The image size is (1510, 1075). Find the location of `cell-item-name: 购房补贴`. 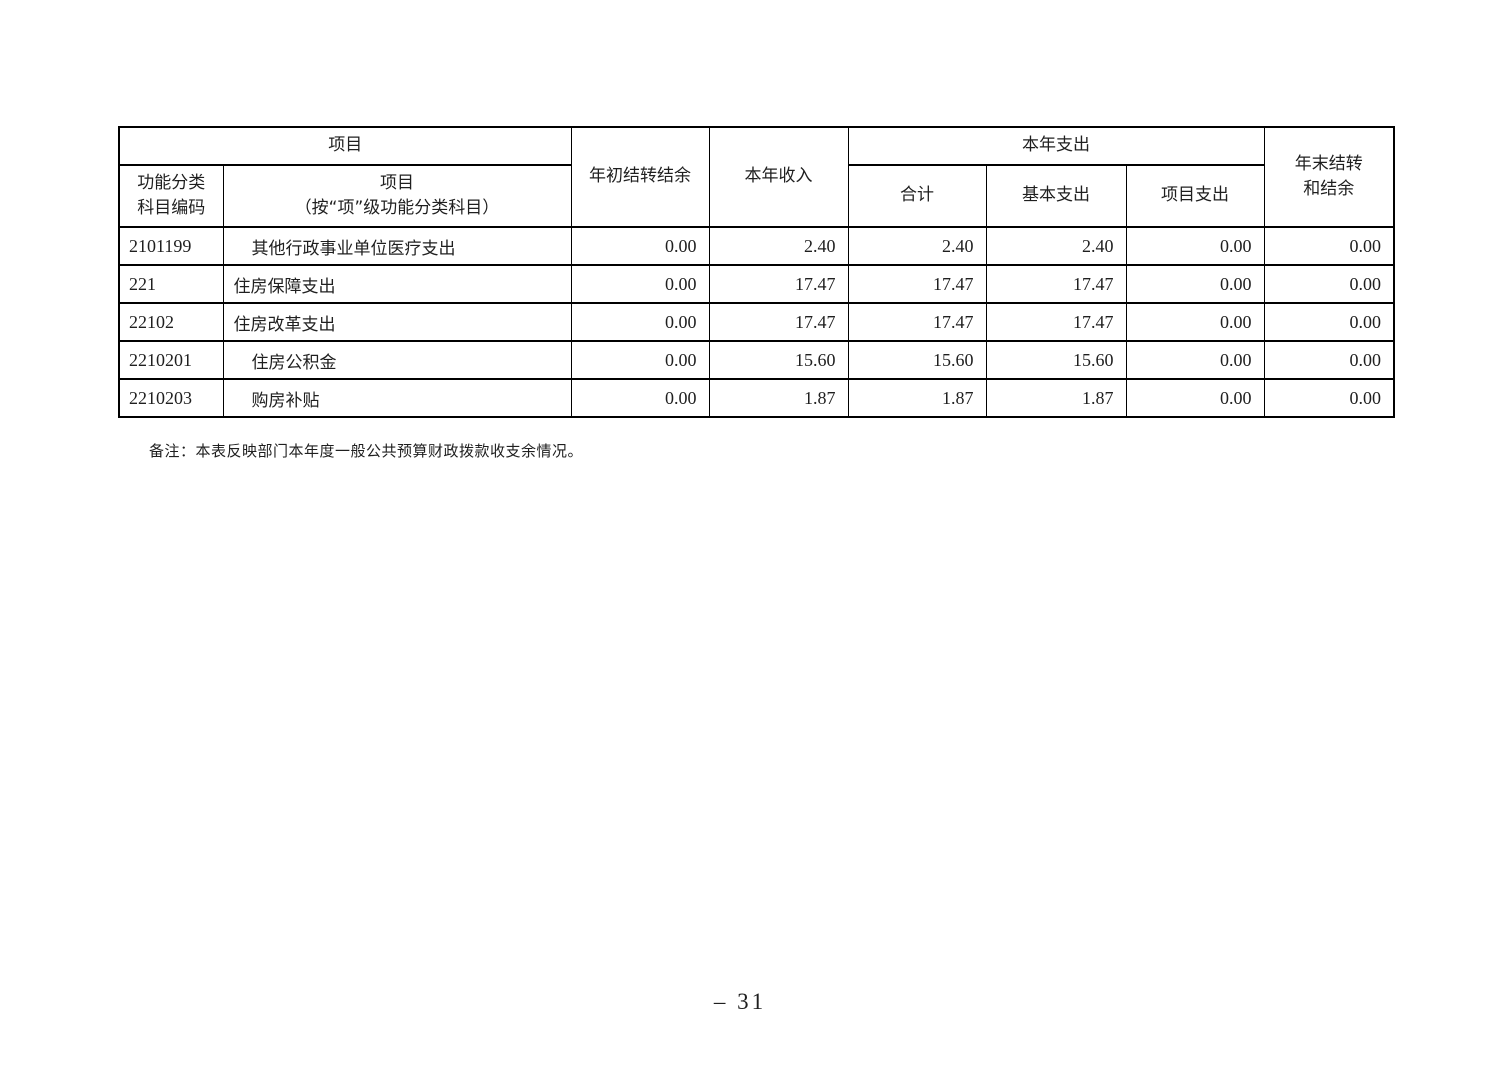

cell-item-name: 购房补贴 is located at coordinates (397, 398).